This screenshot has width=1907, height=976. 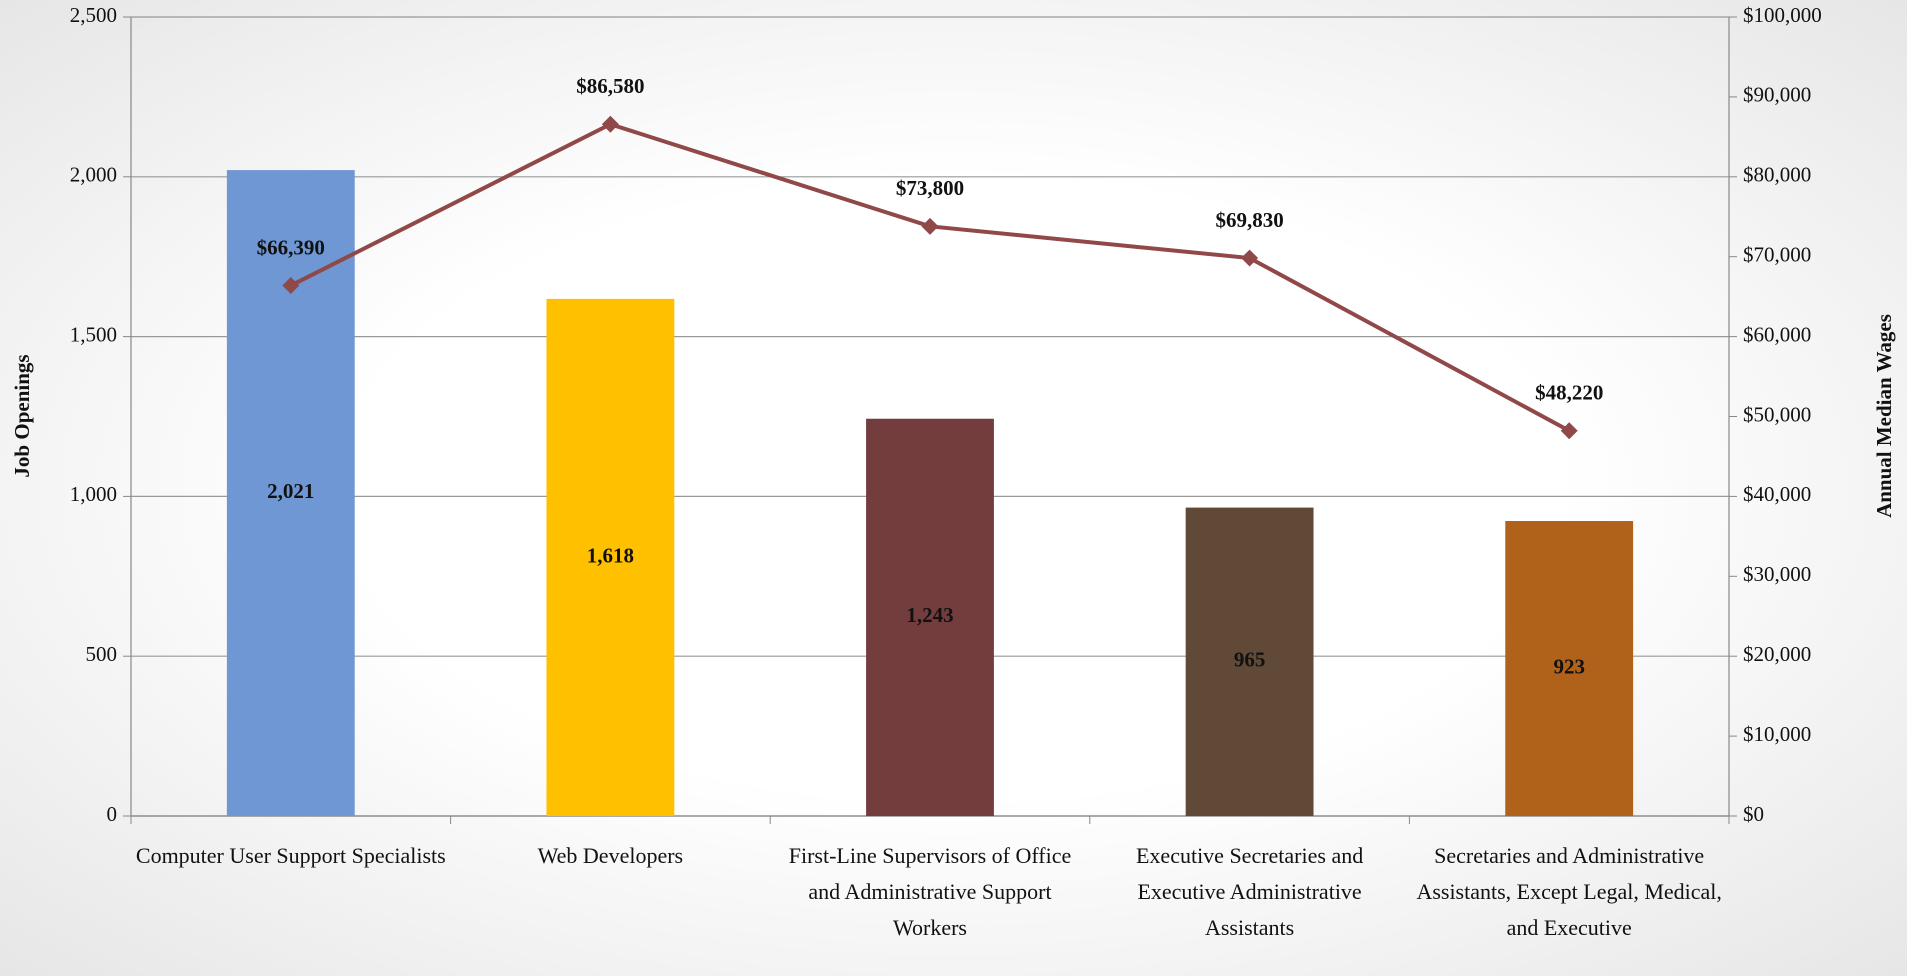 I want to click on x-tick-label: Web Developers, so click(x=610, y=855).